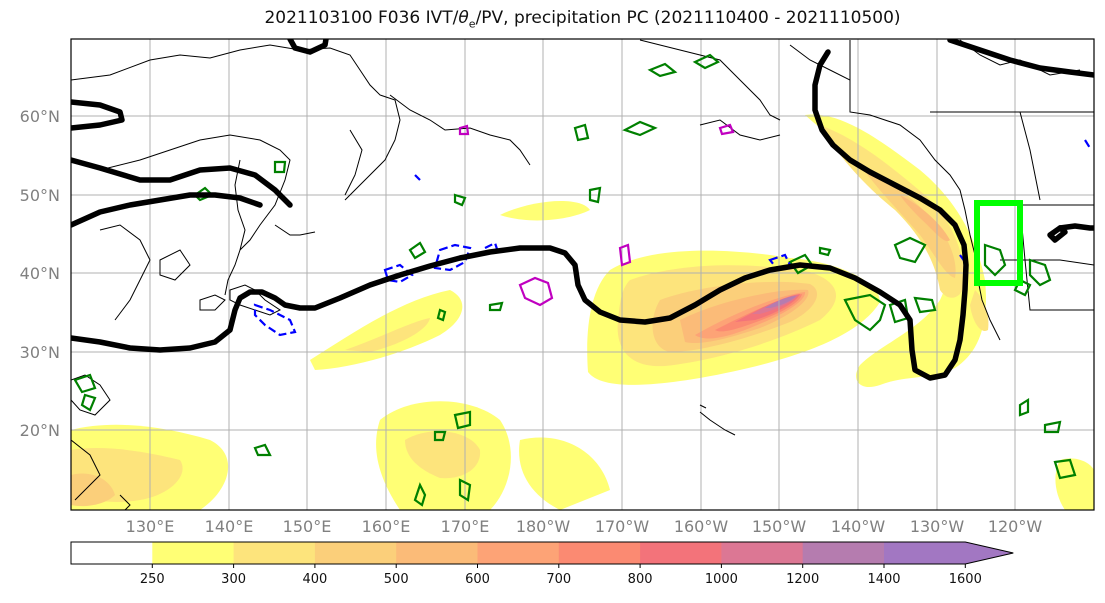  I want to click on lon-label: 170°W, so click(622, 526).